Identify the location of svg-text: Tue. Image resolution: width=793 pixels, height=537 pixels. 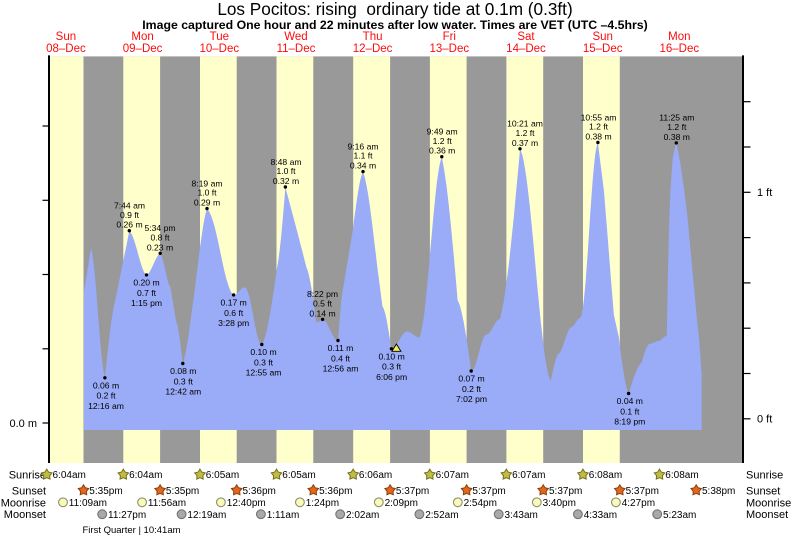
(219, 37).